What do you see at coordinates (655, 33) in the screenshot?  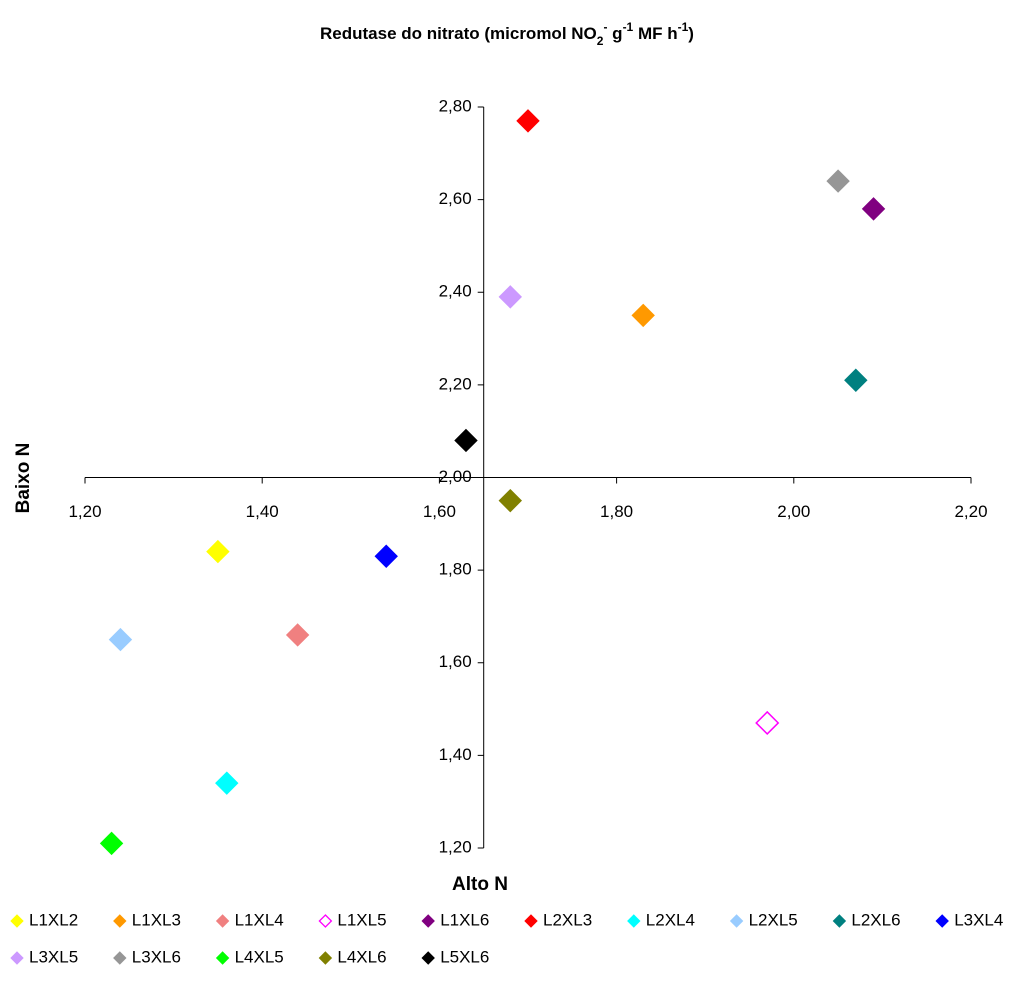 I see `title-part: MF h` at bounding box center [655, 33].